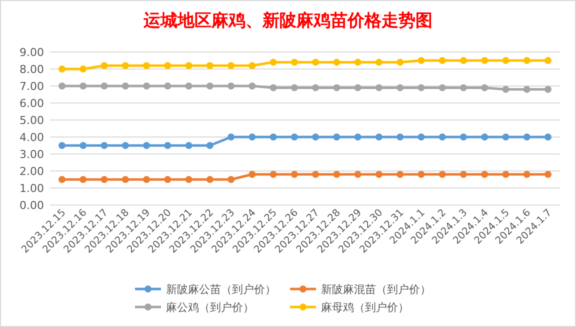 This screenshot has height=327, width=576. I want to click on y-tick-label: 0.00, so click(32, 205).